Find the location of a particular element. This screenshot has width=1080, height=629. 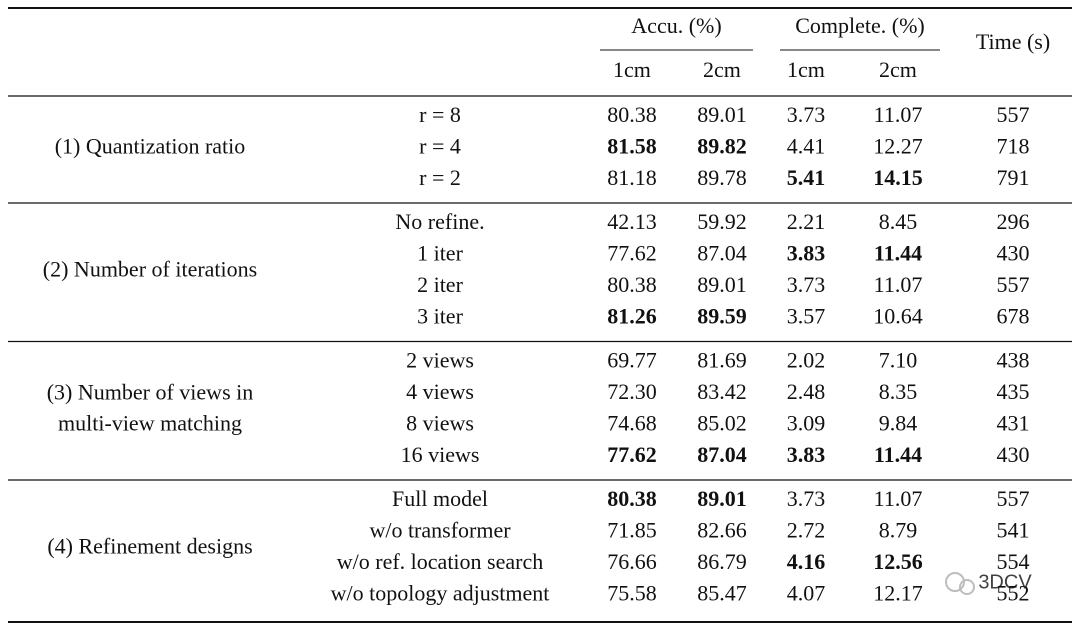

cell: 85.02 is located at coordinates (722, 423).